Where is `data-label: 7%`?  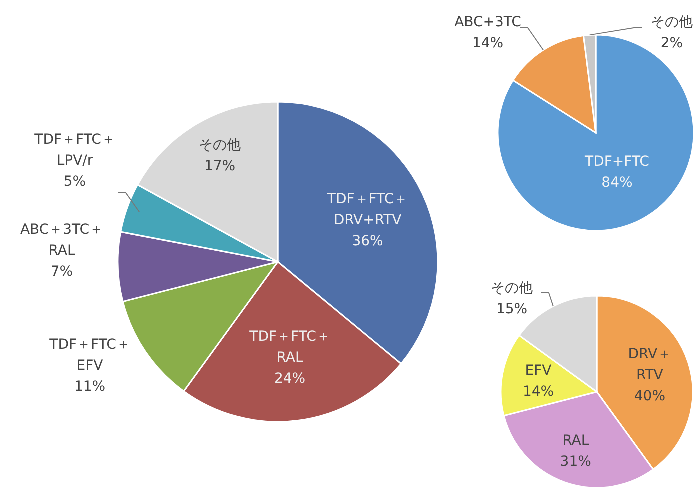
data-label: 7% is located at coordinates (62, 272).